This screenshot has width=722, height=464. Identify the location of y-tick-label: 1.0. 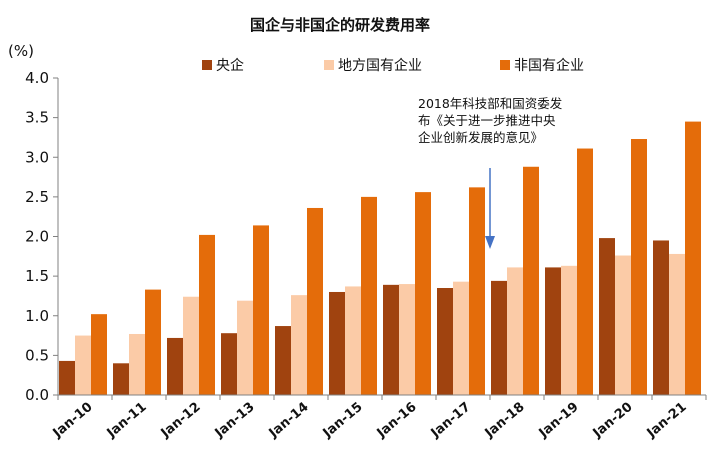
(37, 316).